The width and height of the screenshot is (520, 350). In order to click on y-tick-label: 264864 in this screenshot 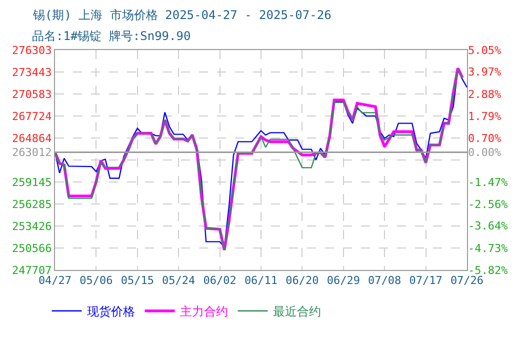, I will do `click(32, 138)`.